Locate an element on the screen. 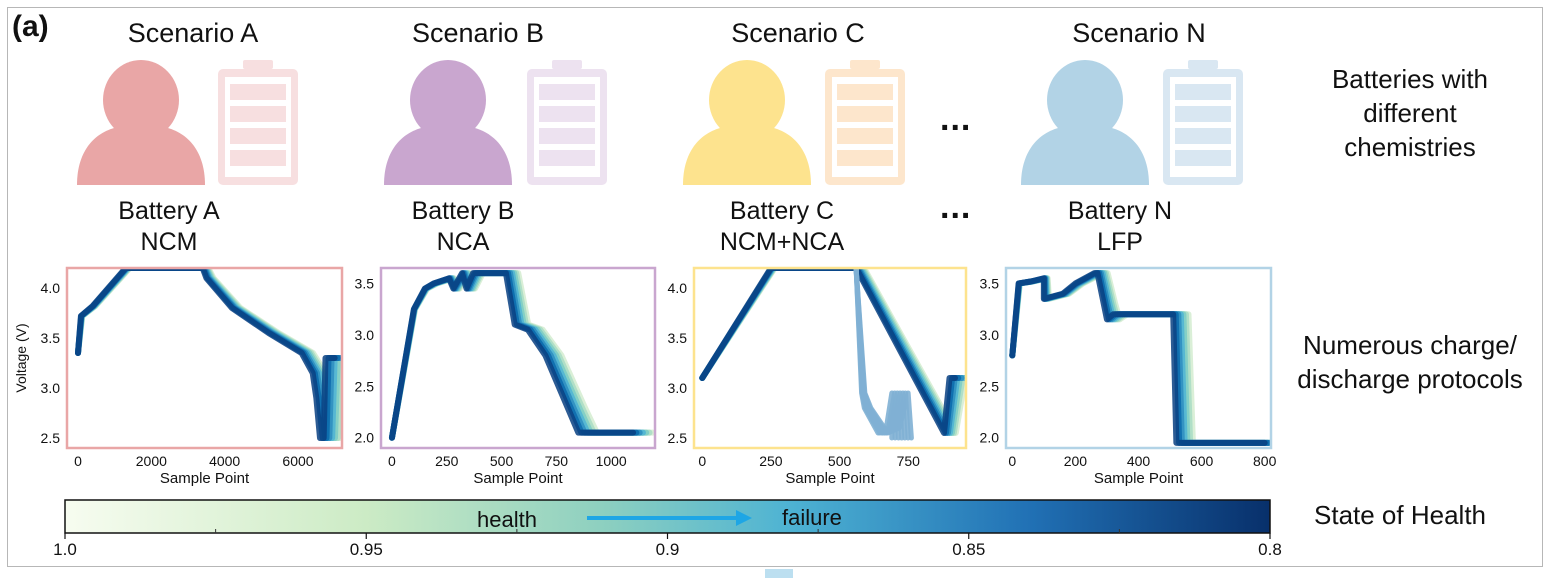 The image size is (1551, 578). person-icon-c is located at coordinates (747, 122).